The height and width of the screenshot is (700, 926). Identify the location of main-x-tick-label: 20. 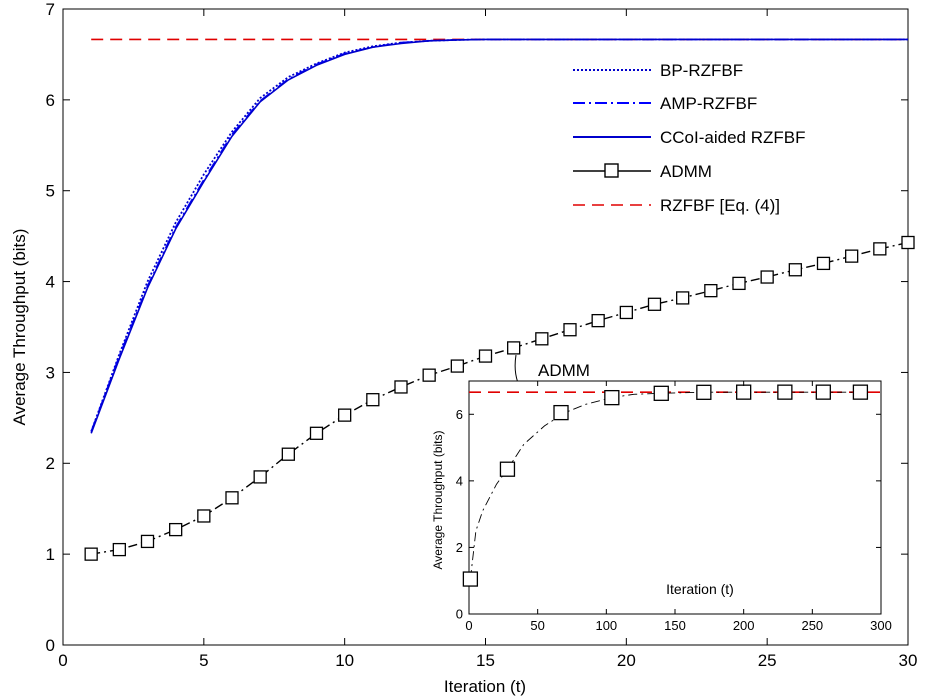
(626, 660).